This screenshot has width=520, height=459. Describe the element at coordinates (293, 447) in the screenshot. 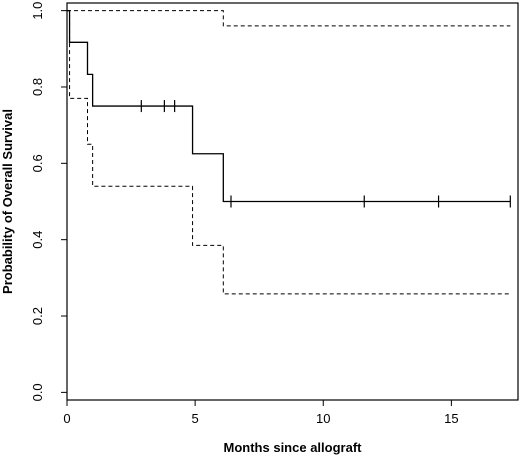

I see `x-axis-title: Months since allograft` at that location.